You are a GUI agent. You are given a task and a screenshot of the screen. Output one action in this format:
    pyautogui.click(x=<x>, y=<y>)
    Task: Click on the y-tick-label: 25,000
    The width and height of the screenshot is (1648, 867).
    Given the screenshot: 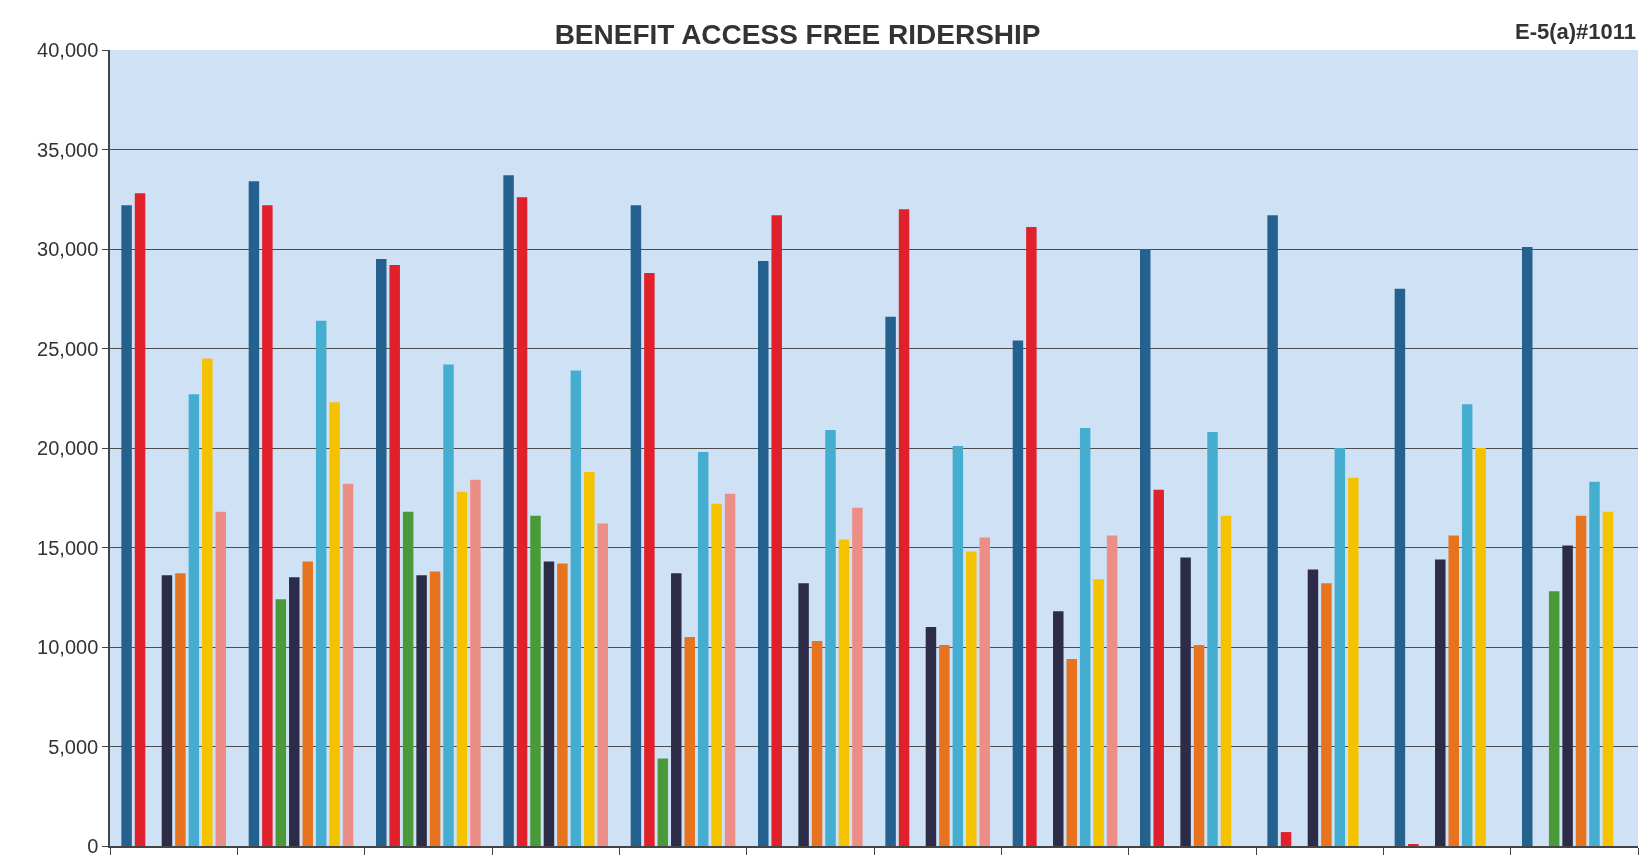 What is the action you would take?
    pyautogui.click(x=68, y=348)
    